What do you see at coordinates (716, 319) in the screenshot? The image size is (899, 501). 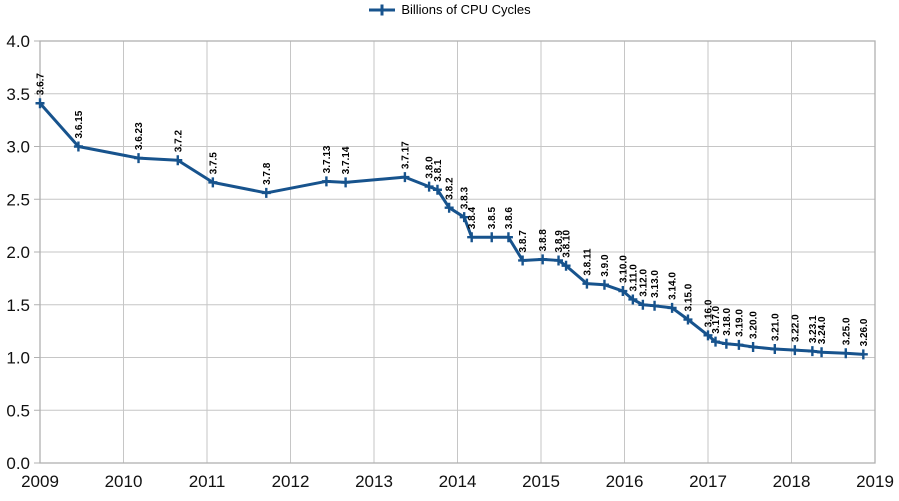 I see `data-point-label: 3.17.0` at bounding box center [716, 319].